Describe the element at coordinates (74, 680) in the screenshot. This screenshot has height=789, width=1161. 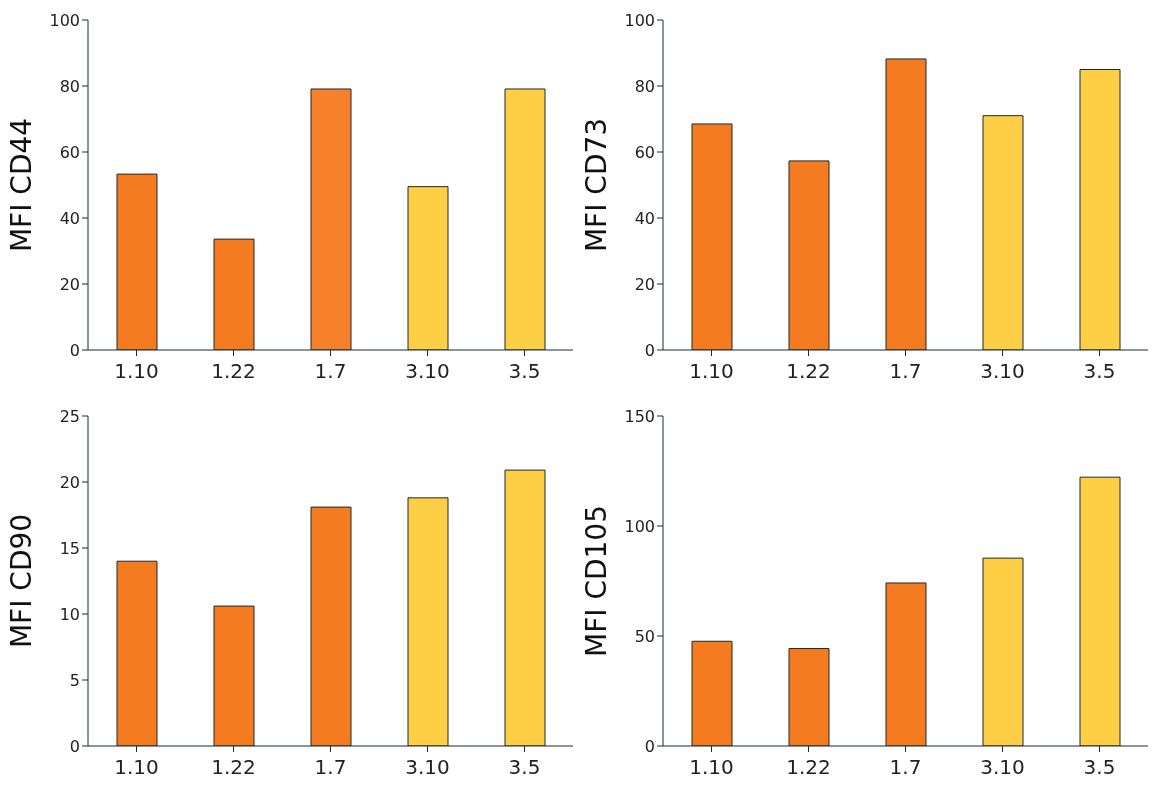
I see `y-tick-label: 5` at that location.